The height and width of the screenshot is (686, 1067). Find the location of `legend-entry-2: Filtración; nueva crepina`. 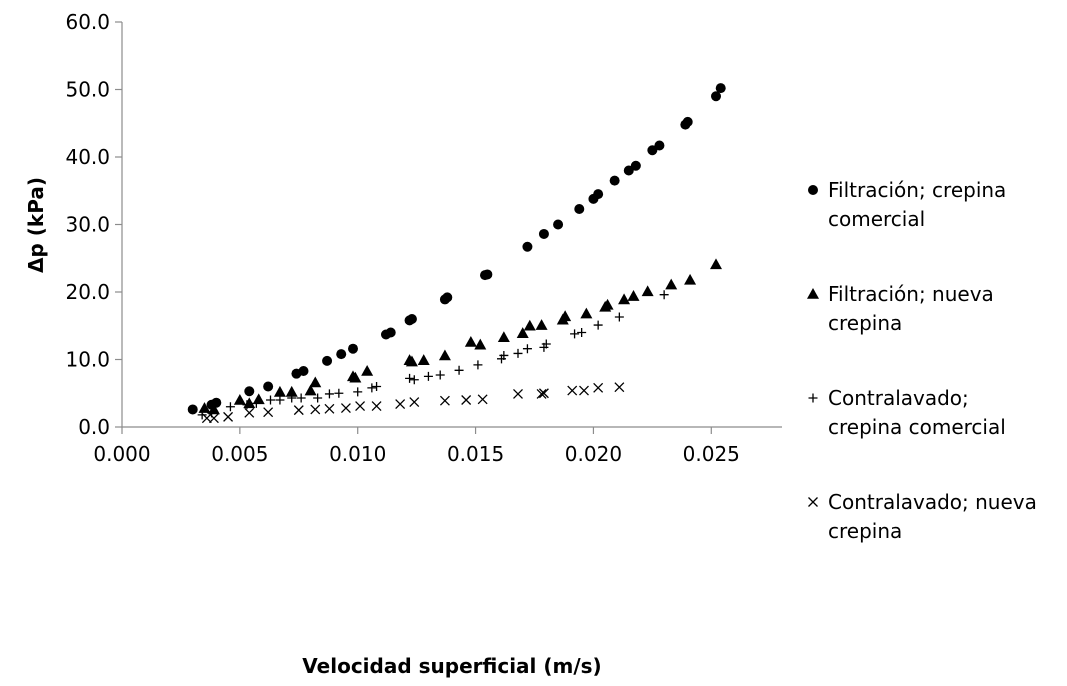

legend-entry-2: Filtración; nueva crepina is located at coordinates (900, 308).